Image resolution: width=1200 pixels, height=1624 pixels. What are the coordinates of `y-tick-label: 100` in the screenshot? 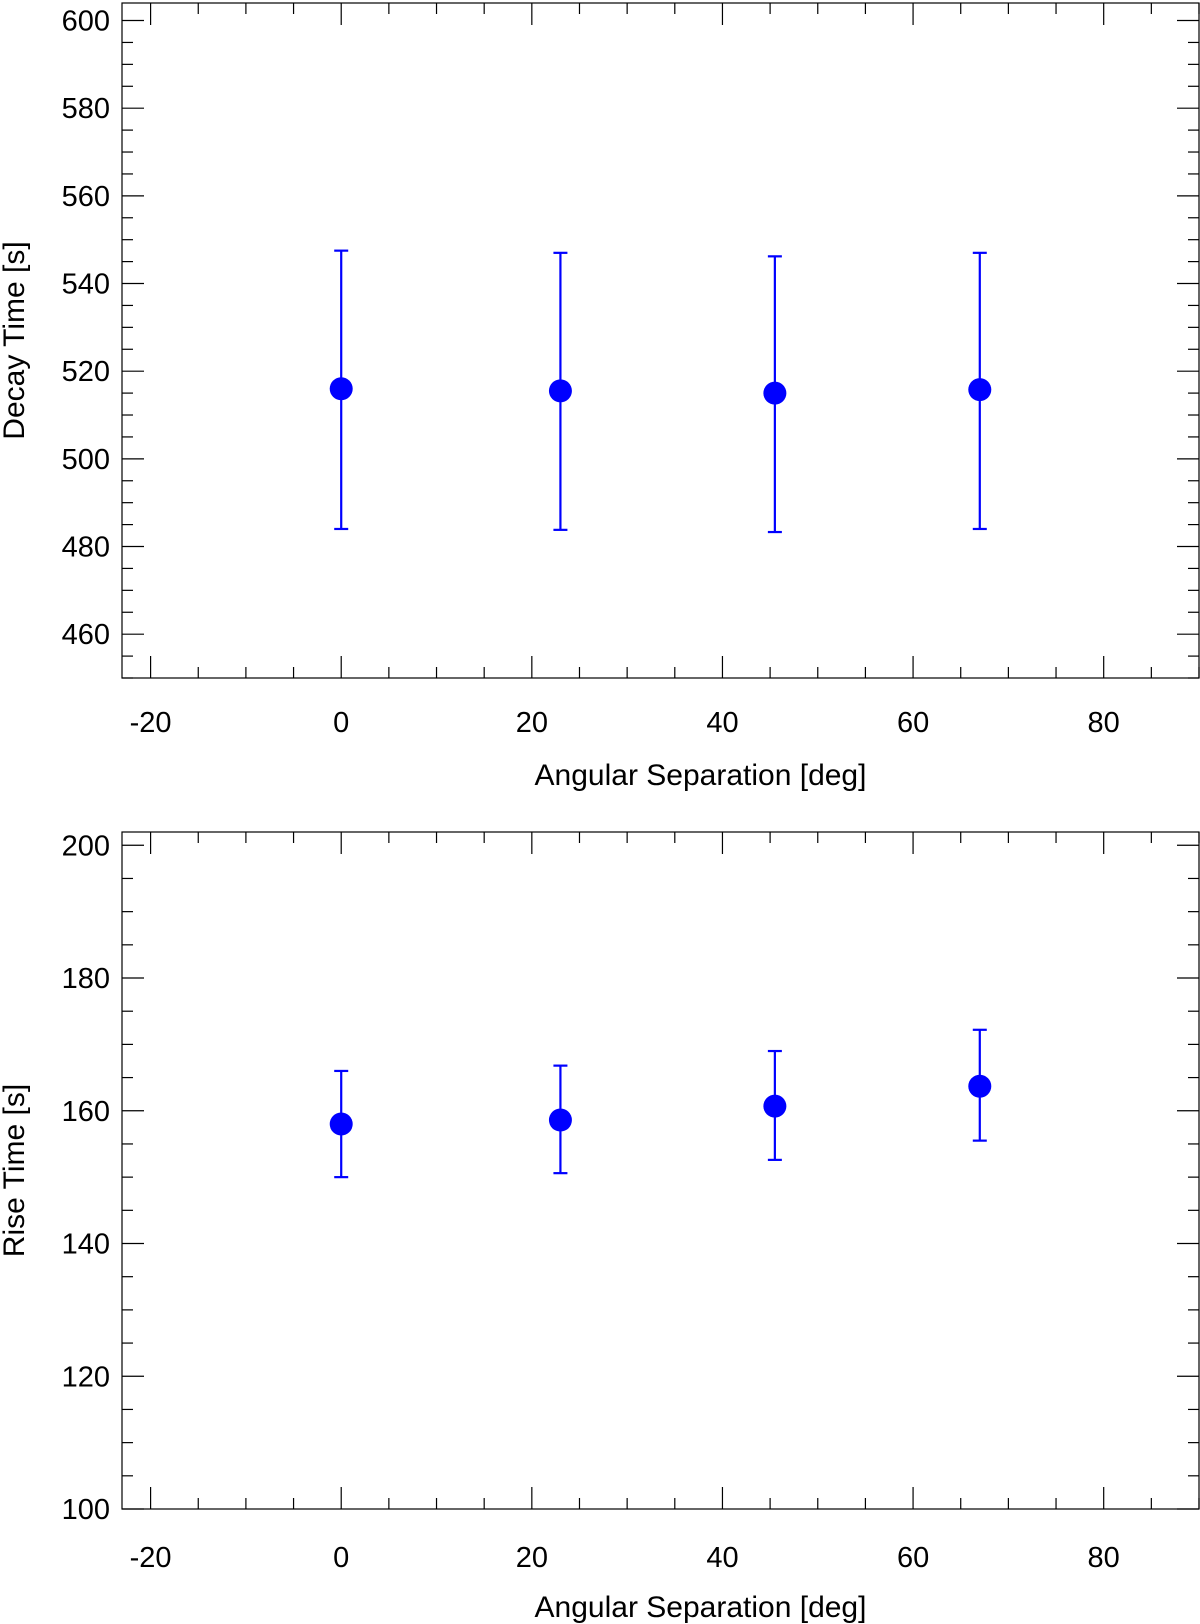 It's located at (86, 1510).